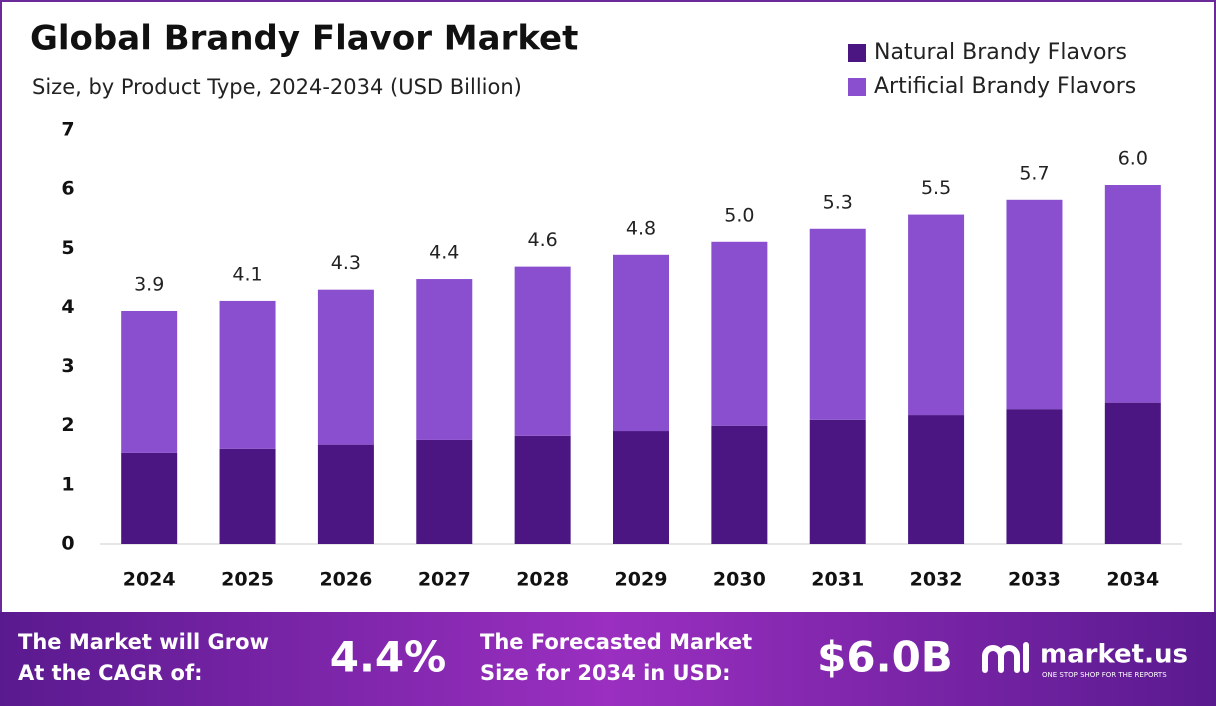  What do you see at coordinates (67, 425) in the screenshot?
I see `y-tick-label: 2` at bounding box center [67, 425].